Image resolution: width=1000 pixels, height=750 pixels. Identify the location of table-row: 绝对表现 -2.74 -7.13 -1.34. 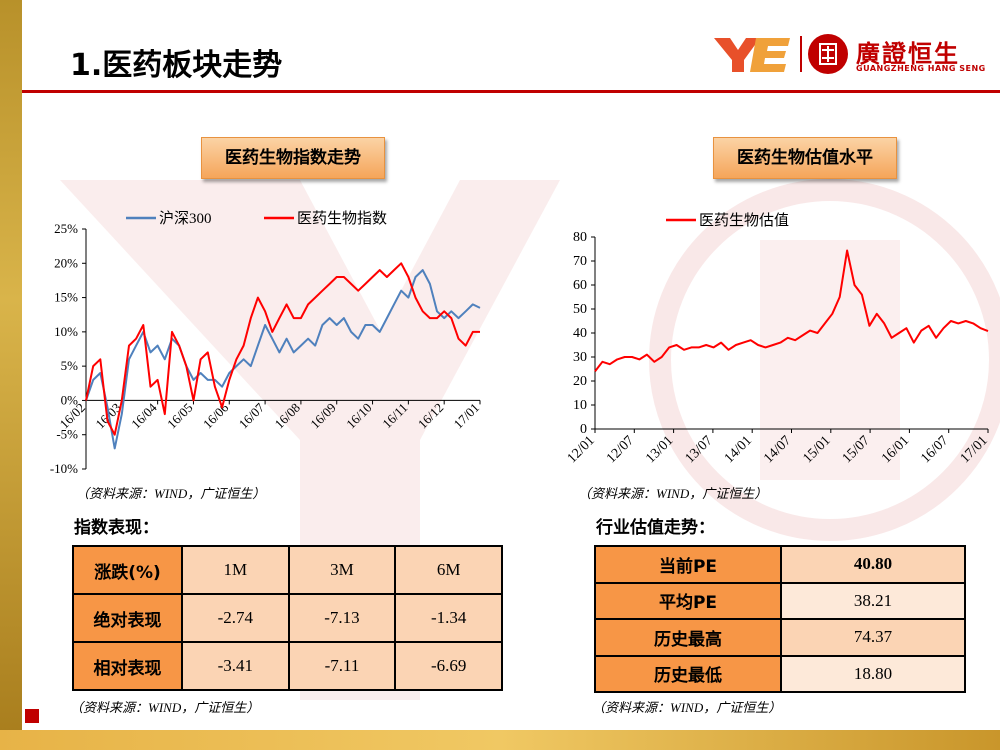
(287, 618).